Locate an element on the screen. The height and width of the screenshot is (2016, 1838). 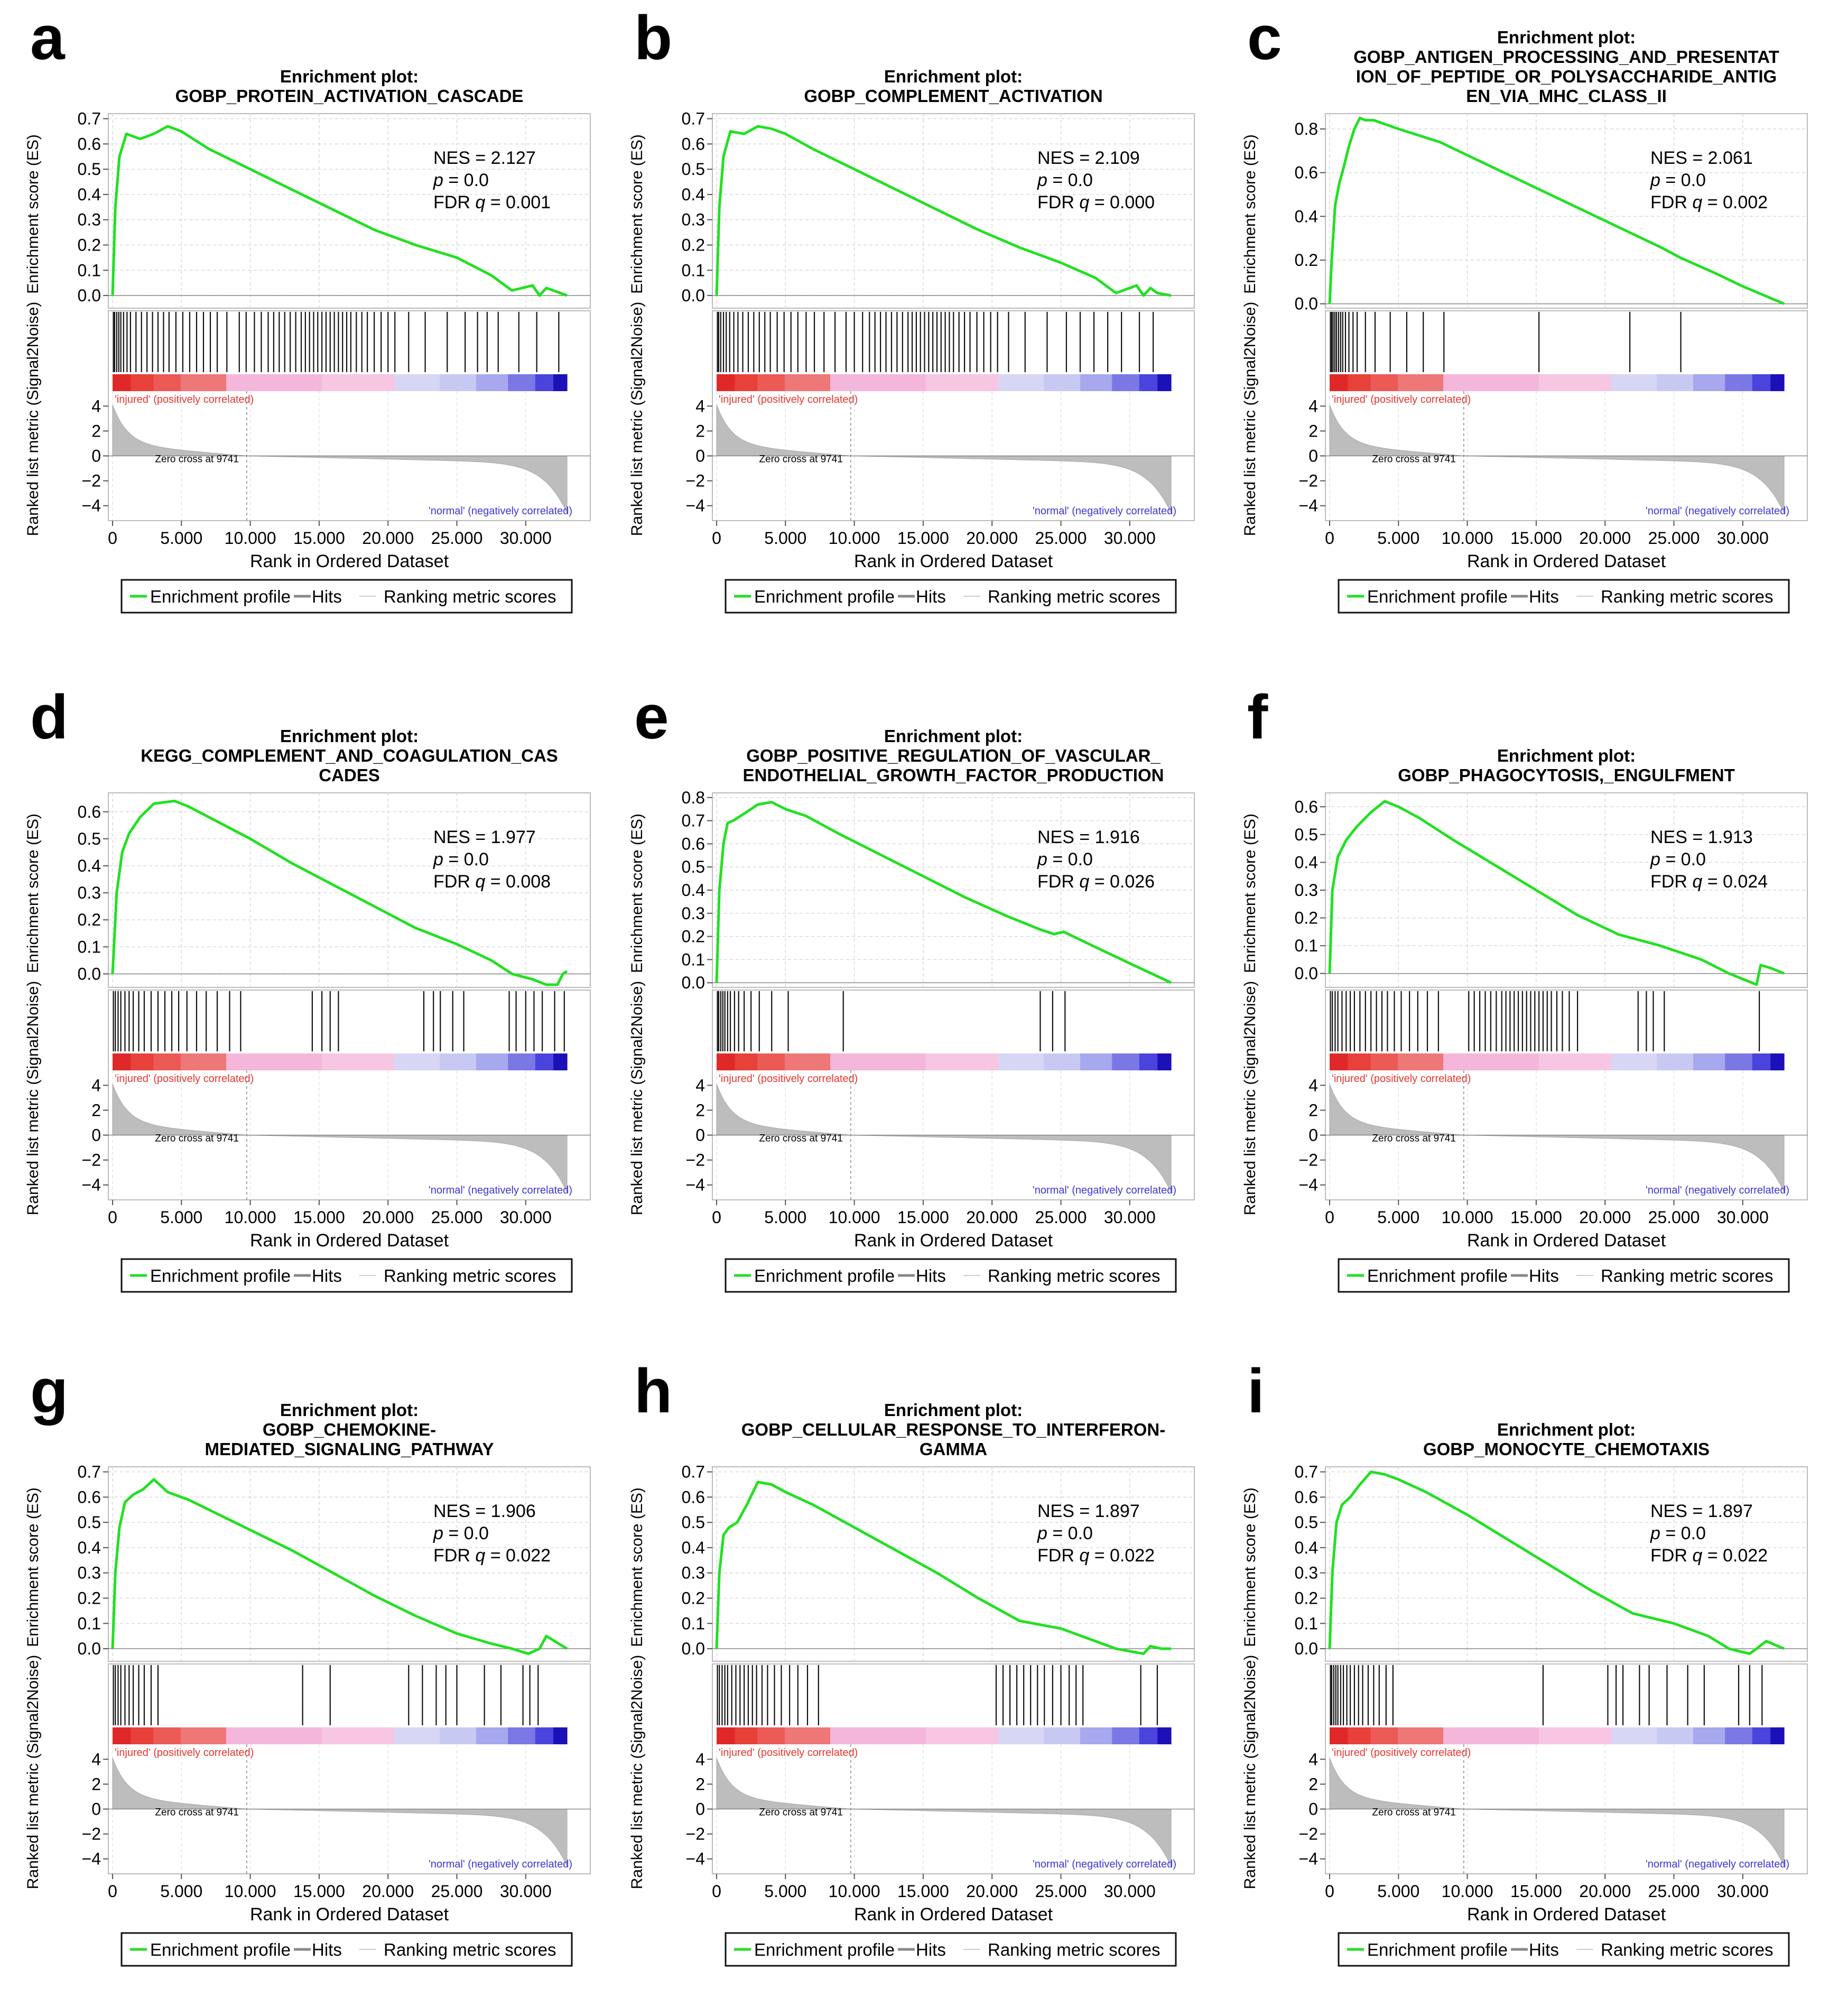
fdr-stat-part-0: FDR is located at coordinates (1058, 1556).